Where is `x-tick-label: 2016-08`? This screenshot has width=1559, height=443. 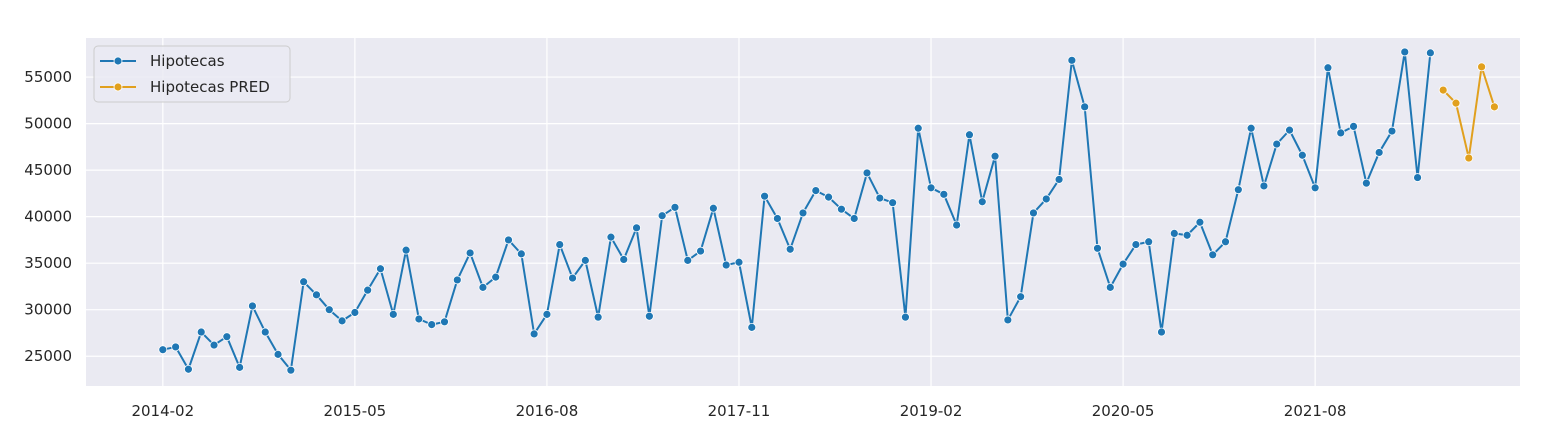 x-tick-label: 2016-08 is located at coordinates (547, 411).